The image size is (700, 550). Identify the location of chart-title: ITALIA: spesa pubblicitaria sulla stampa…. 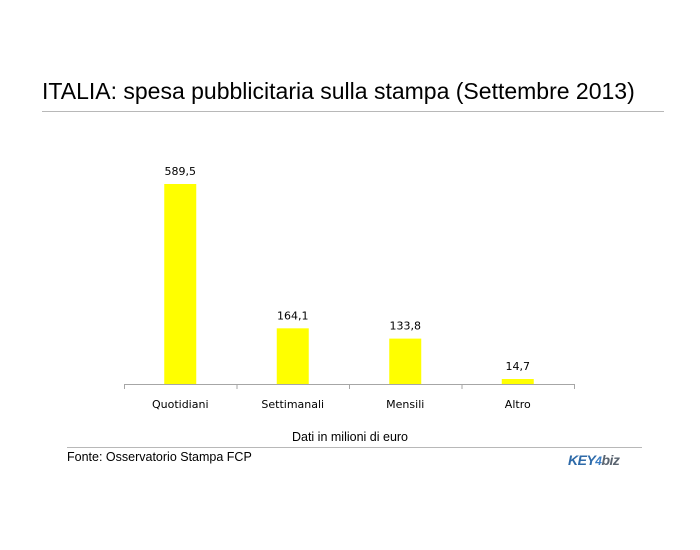
(338, 91).